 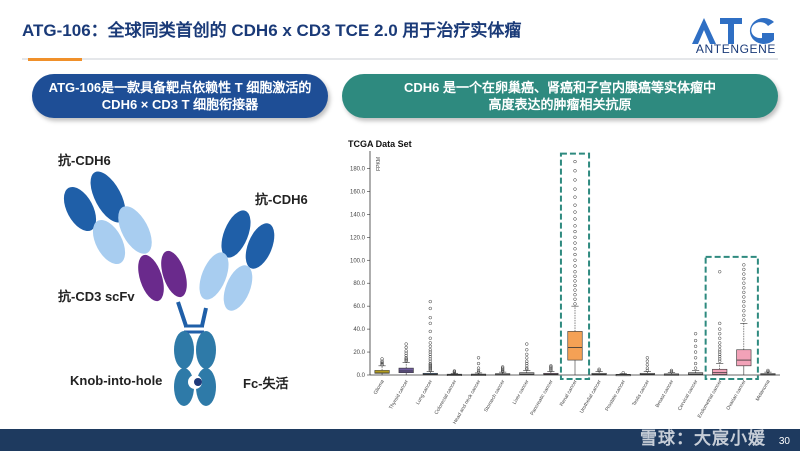 I want to click on x-category-label: Stomach cancer, so click(x=494, y=396).